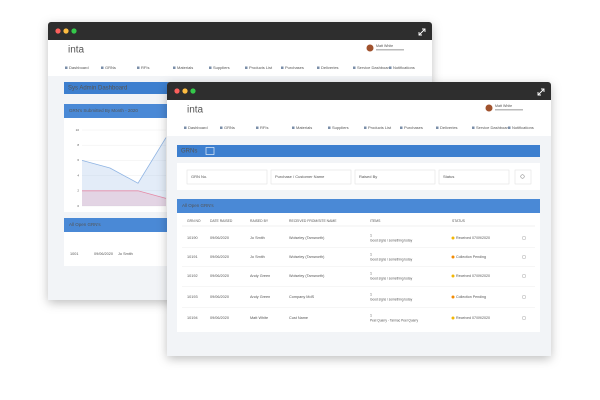 The image size is (600, 400). What do you see at coordinates (195, 110) in the screenshot?
I see `label: inta` at bounding box center [195, 110].